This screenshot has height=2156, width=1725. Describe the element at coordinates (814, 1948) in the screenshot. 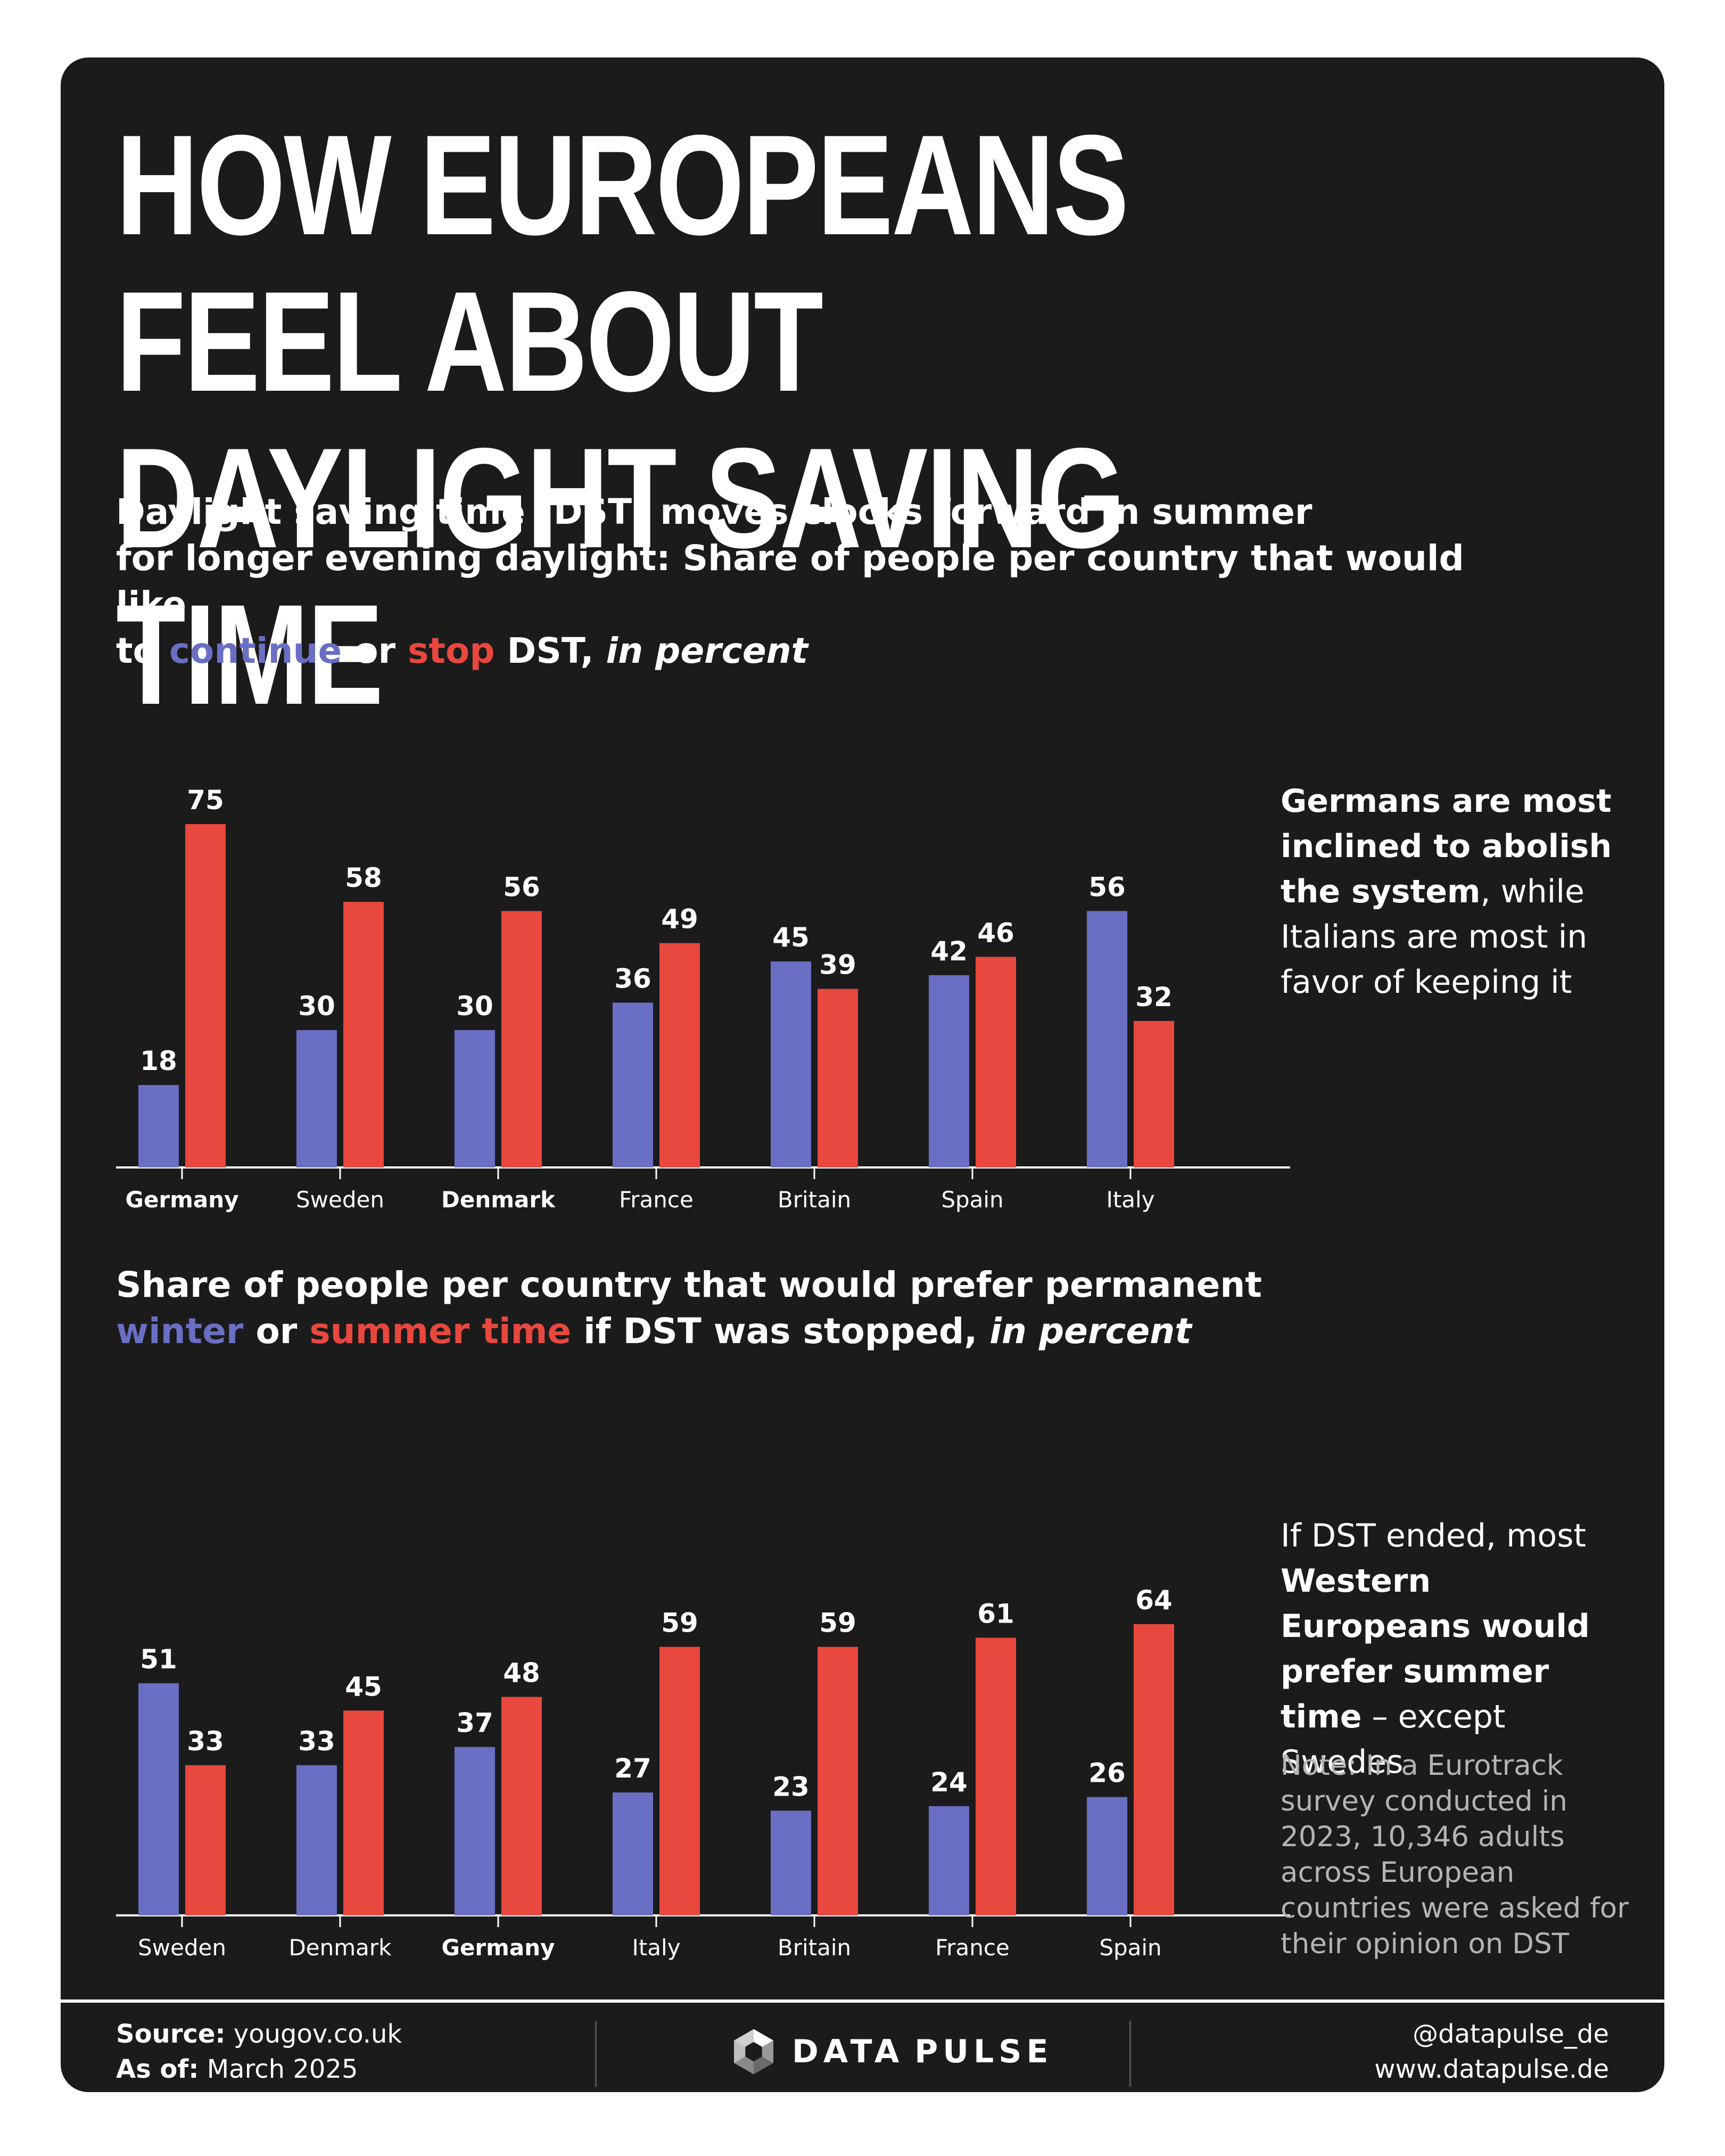

I see `chart2-category-label: Britain` at that location.